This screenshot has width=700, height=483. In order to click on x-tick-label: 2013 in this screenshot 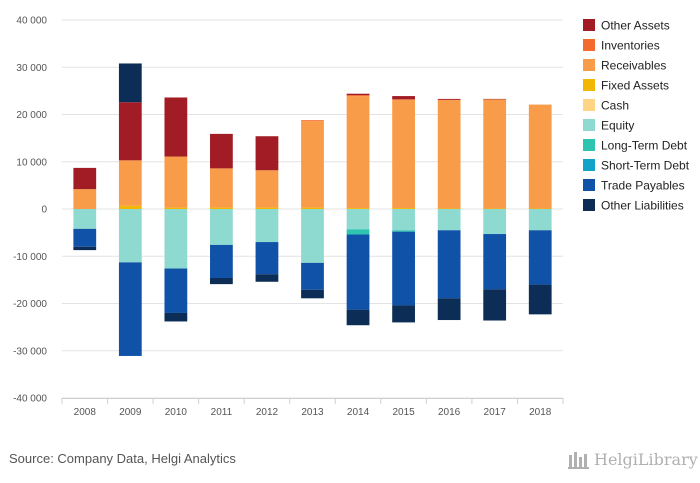, I will do `click(312, 412)`.